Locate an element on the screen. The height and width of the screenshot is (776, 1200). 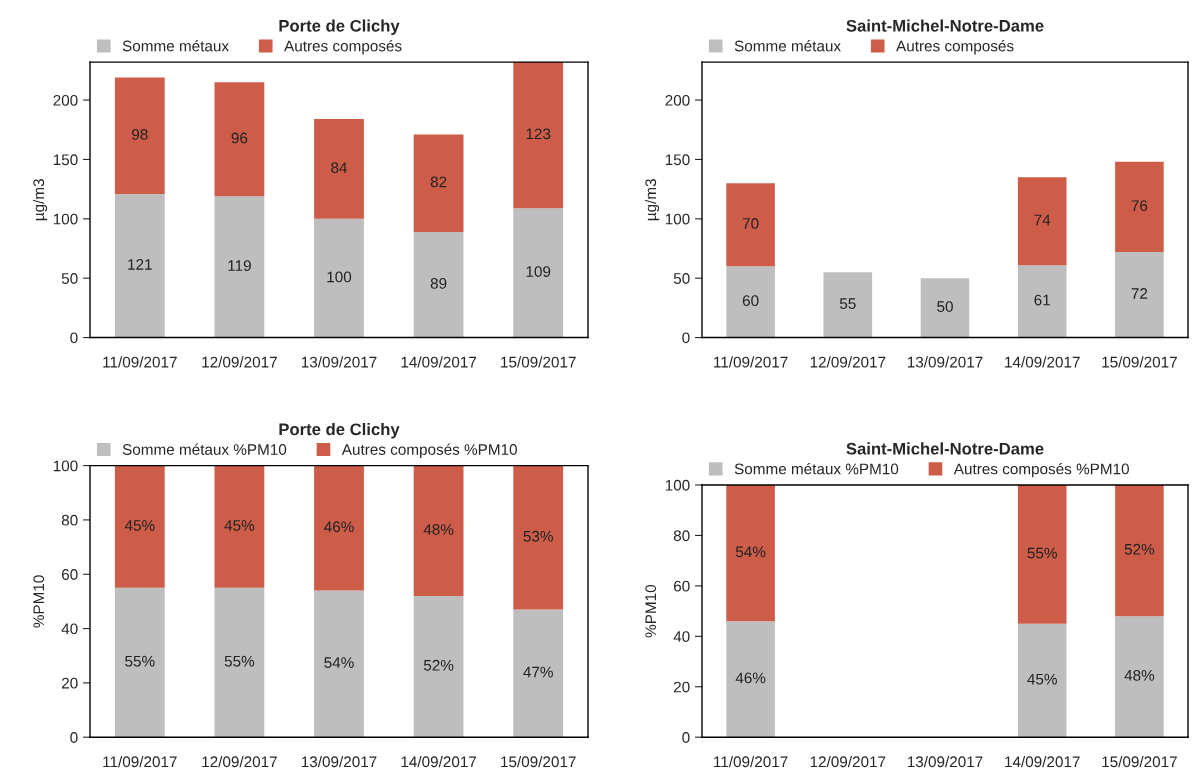
data-label: 98 is located at coordinates (140, 134).